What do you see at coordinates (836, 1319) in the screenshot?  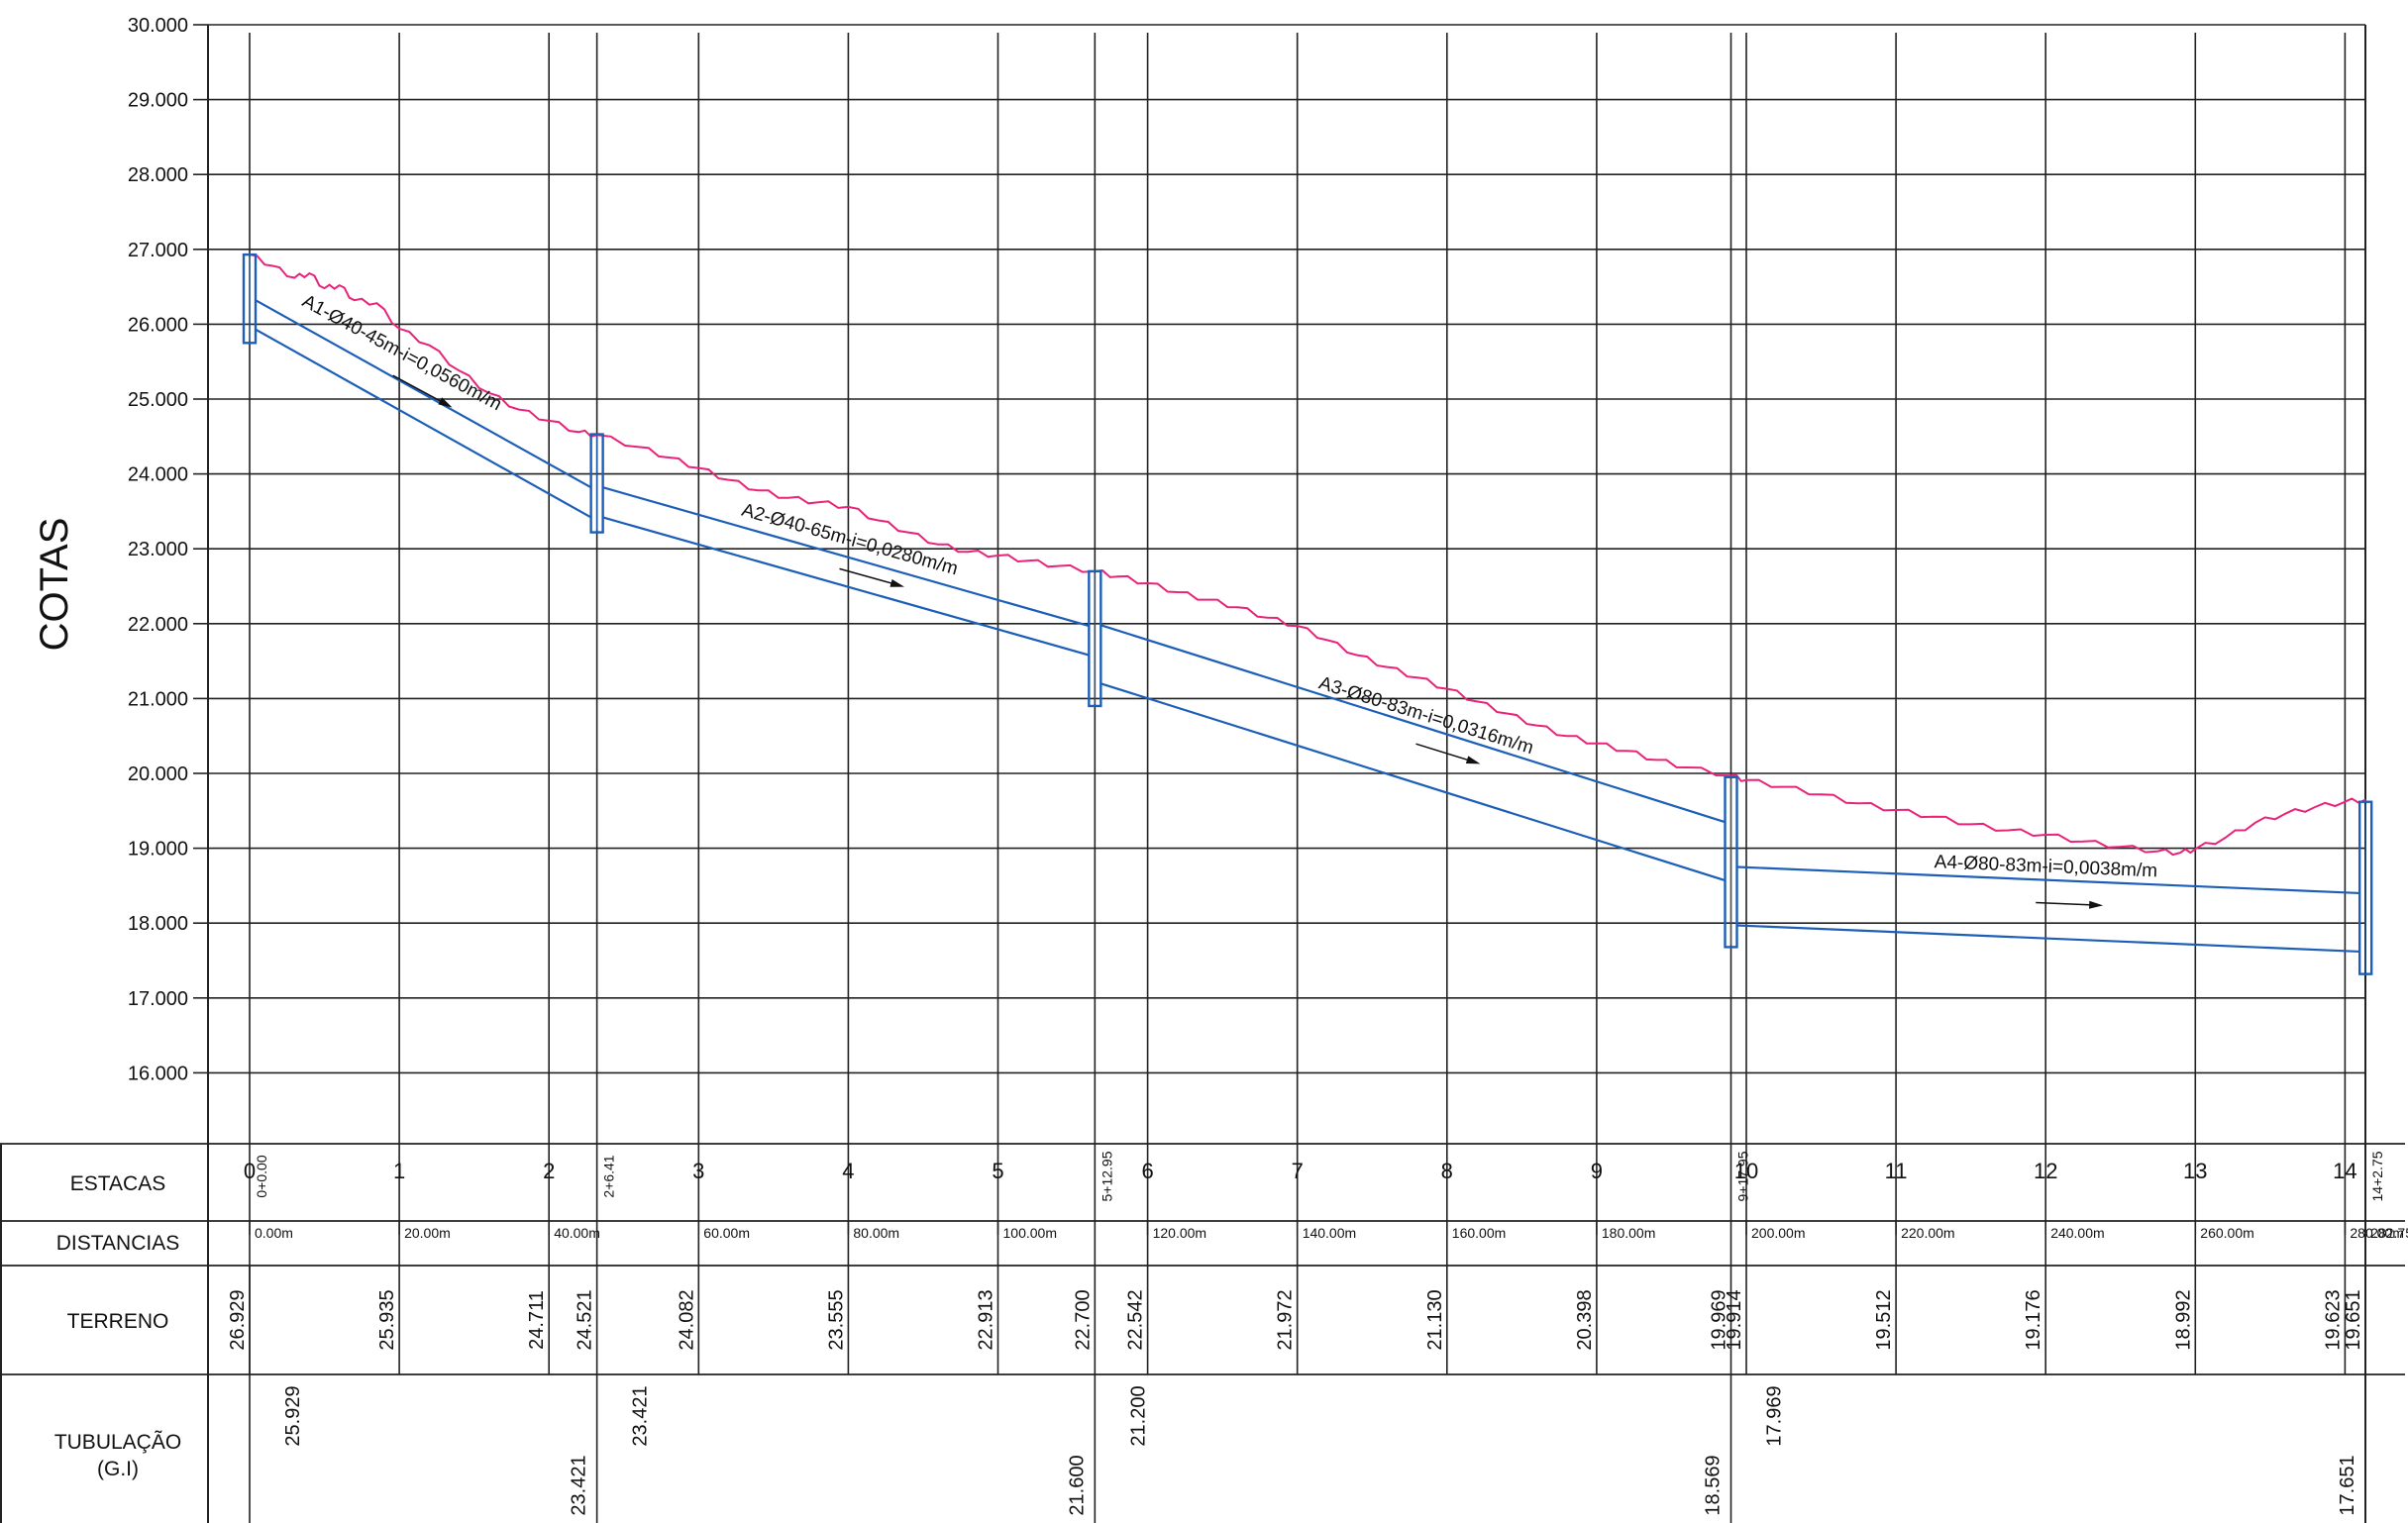 I see `terrain-value: 23.555` at bounding box center [836, 1319].